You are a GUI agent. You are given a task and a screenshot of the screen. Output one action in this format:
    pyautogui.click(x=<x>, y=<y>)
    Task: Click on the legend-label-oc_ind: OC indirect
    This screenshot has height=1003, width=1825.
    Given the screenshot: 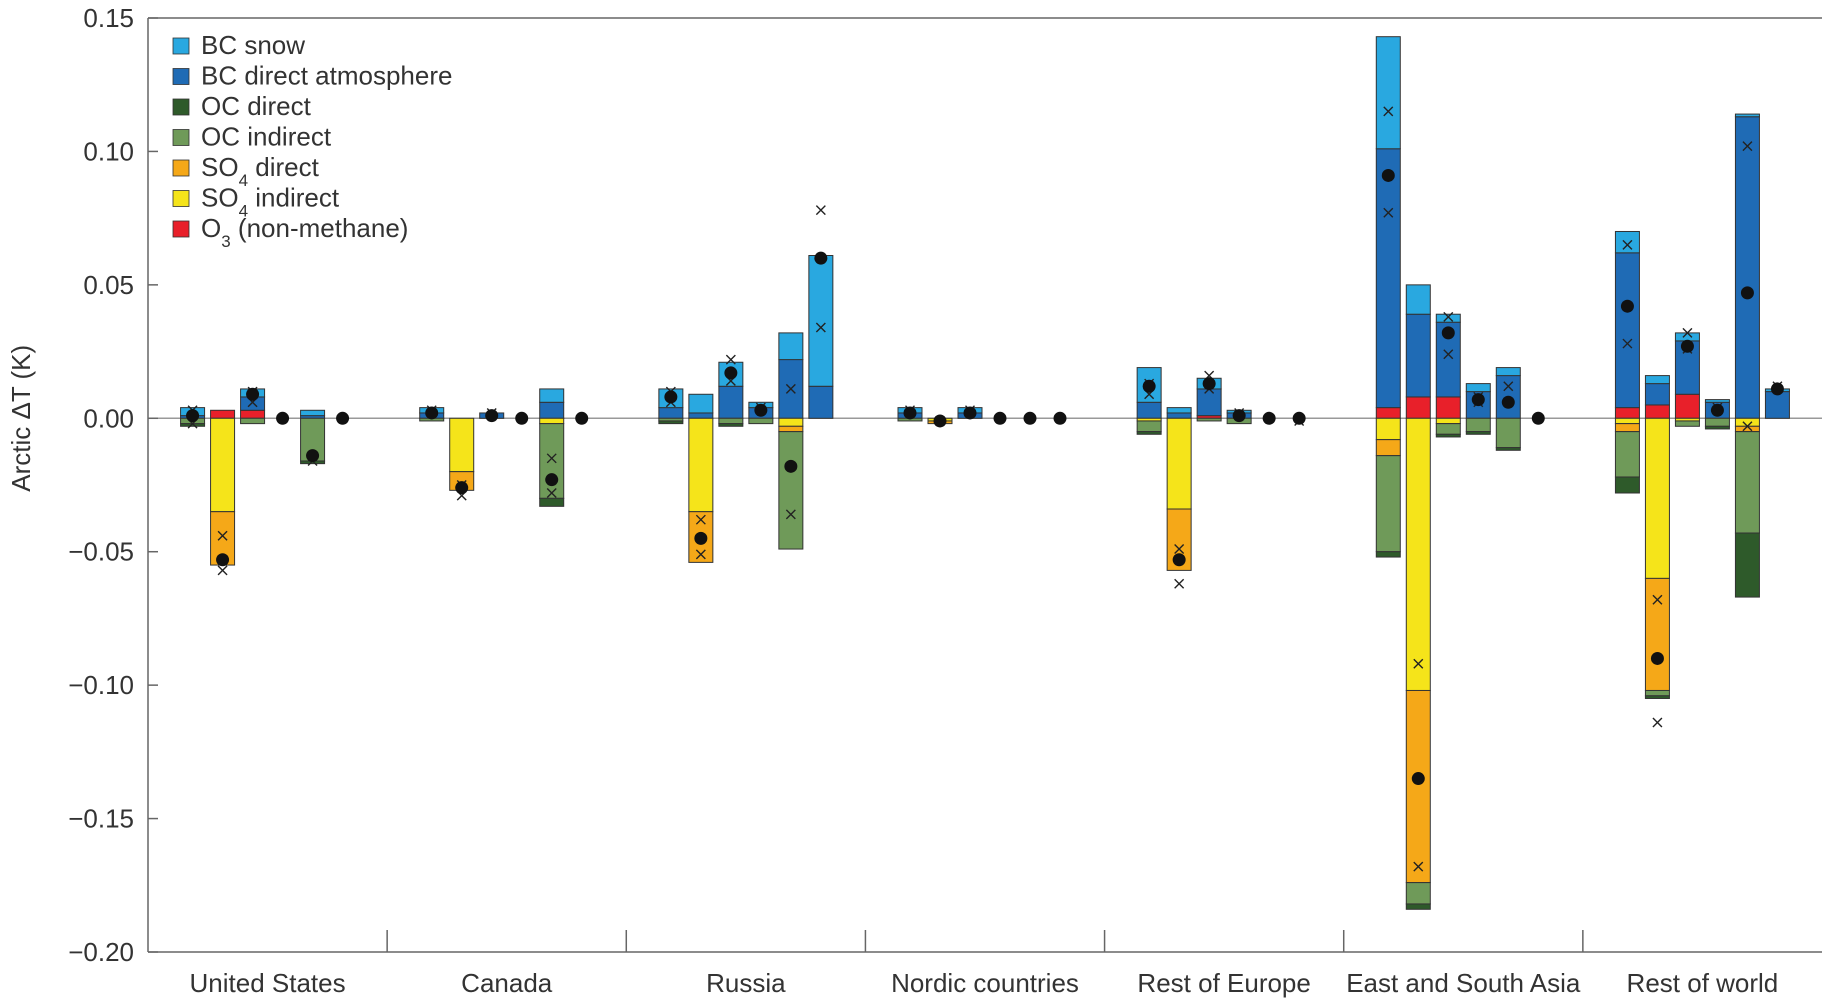 What is the action you would take?
    pyautogui.click(x=266, y=137)
    